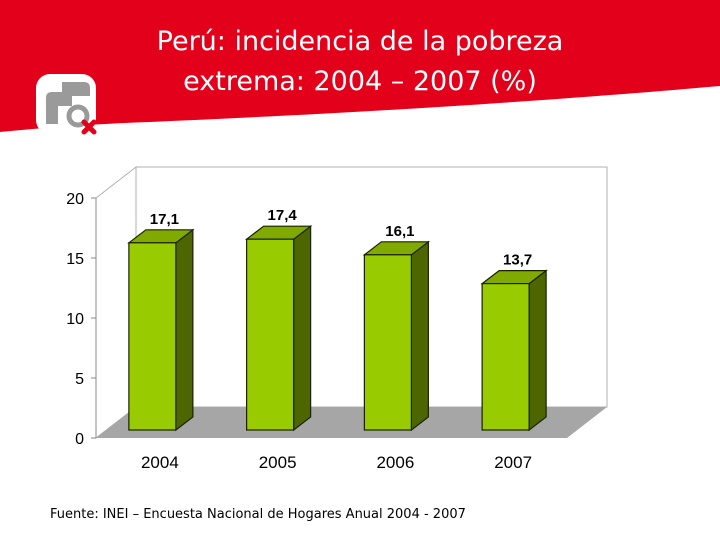 The width and height of the screenshot is (720, 540). What do you see at coordinates (270, 334) in the screenshot?
I see `bar-2005` at bounding box center [270, 334].